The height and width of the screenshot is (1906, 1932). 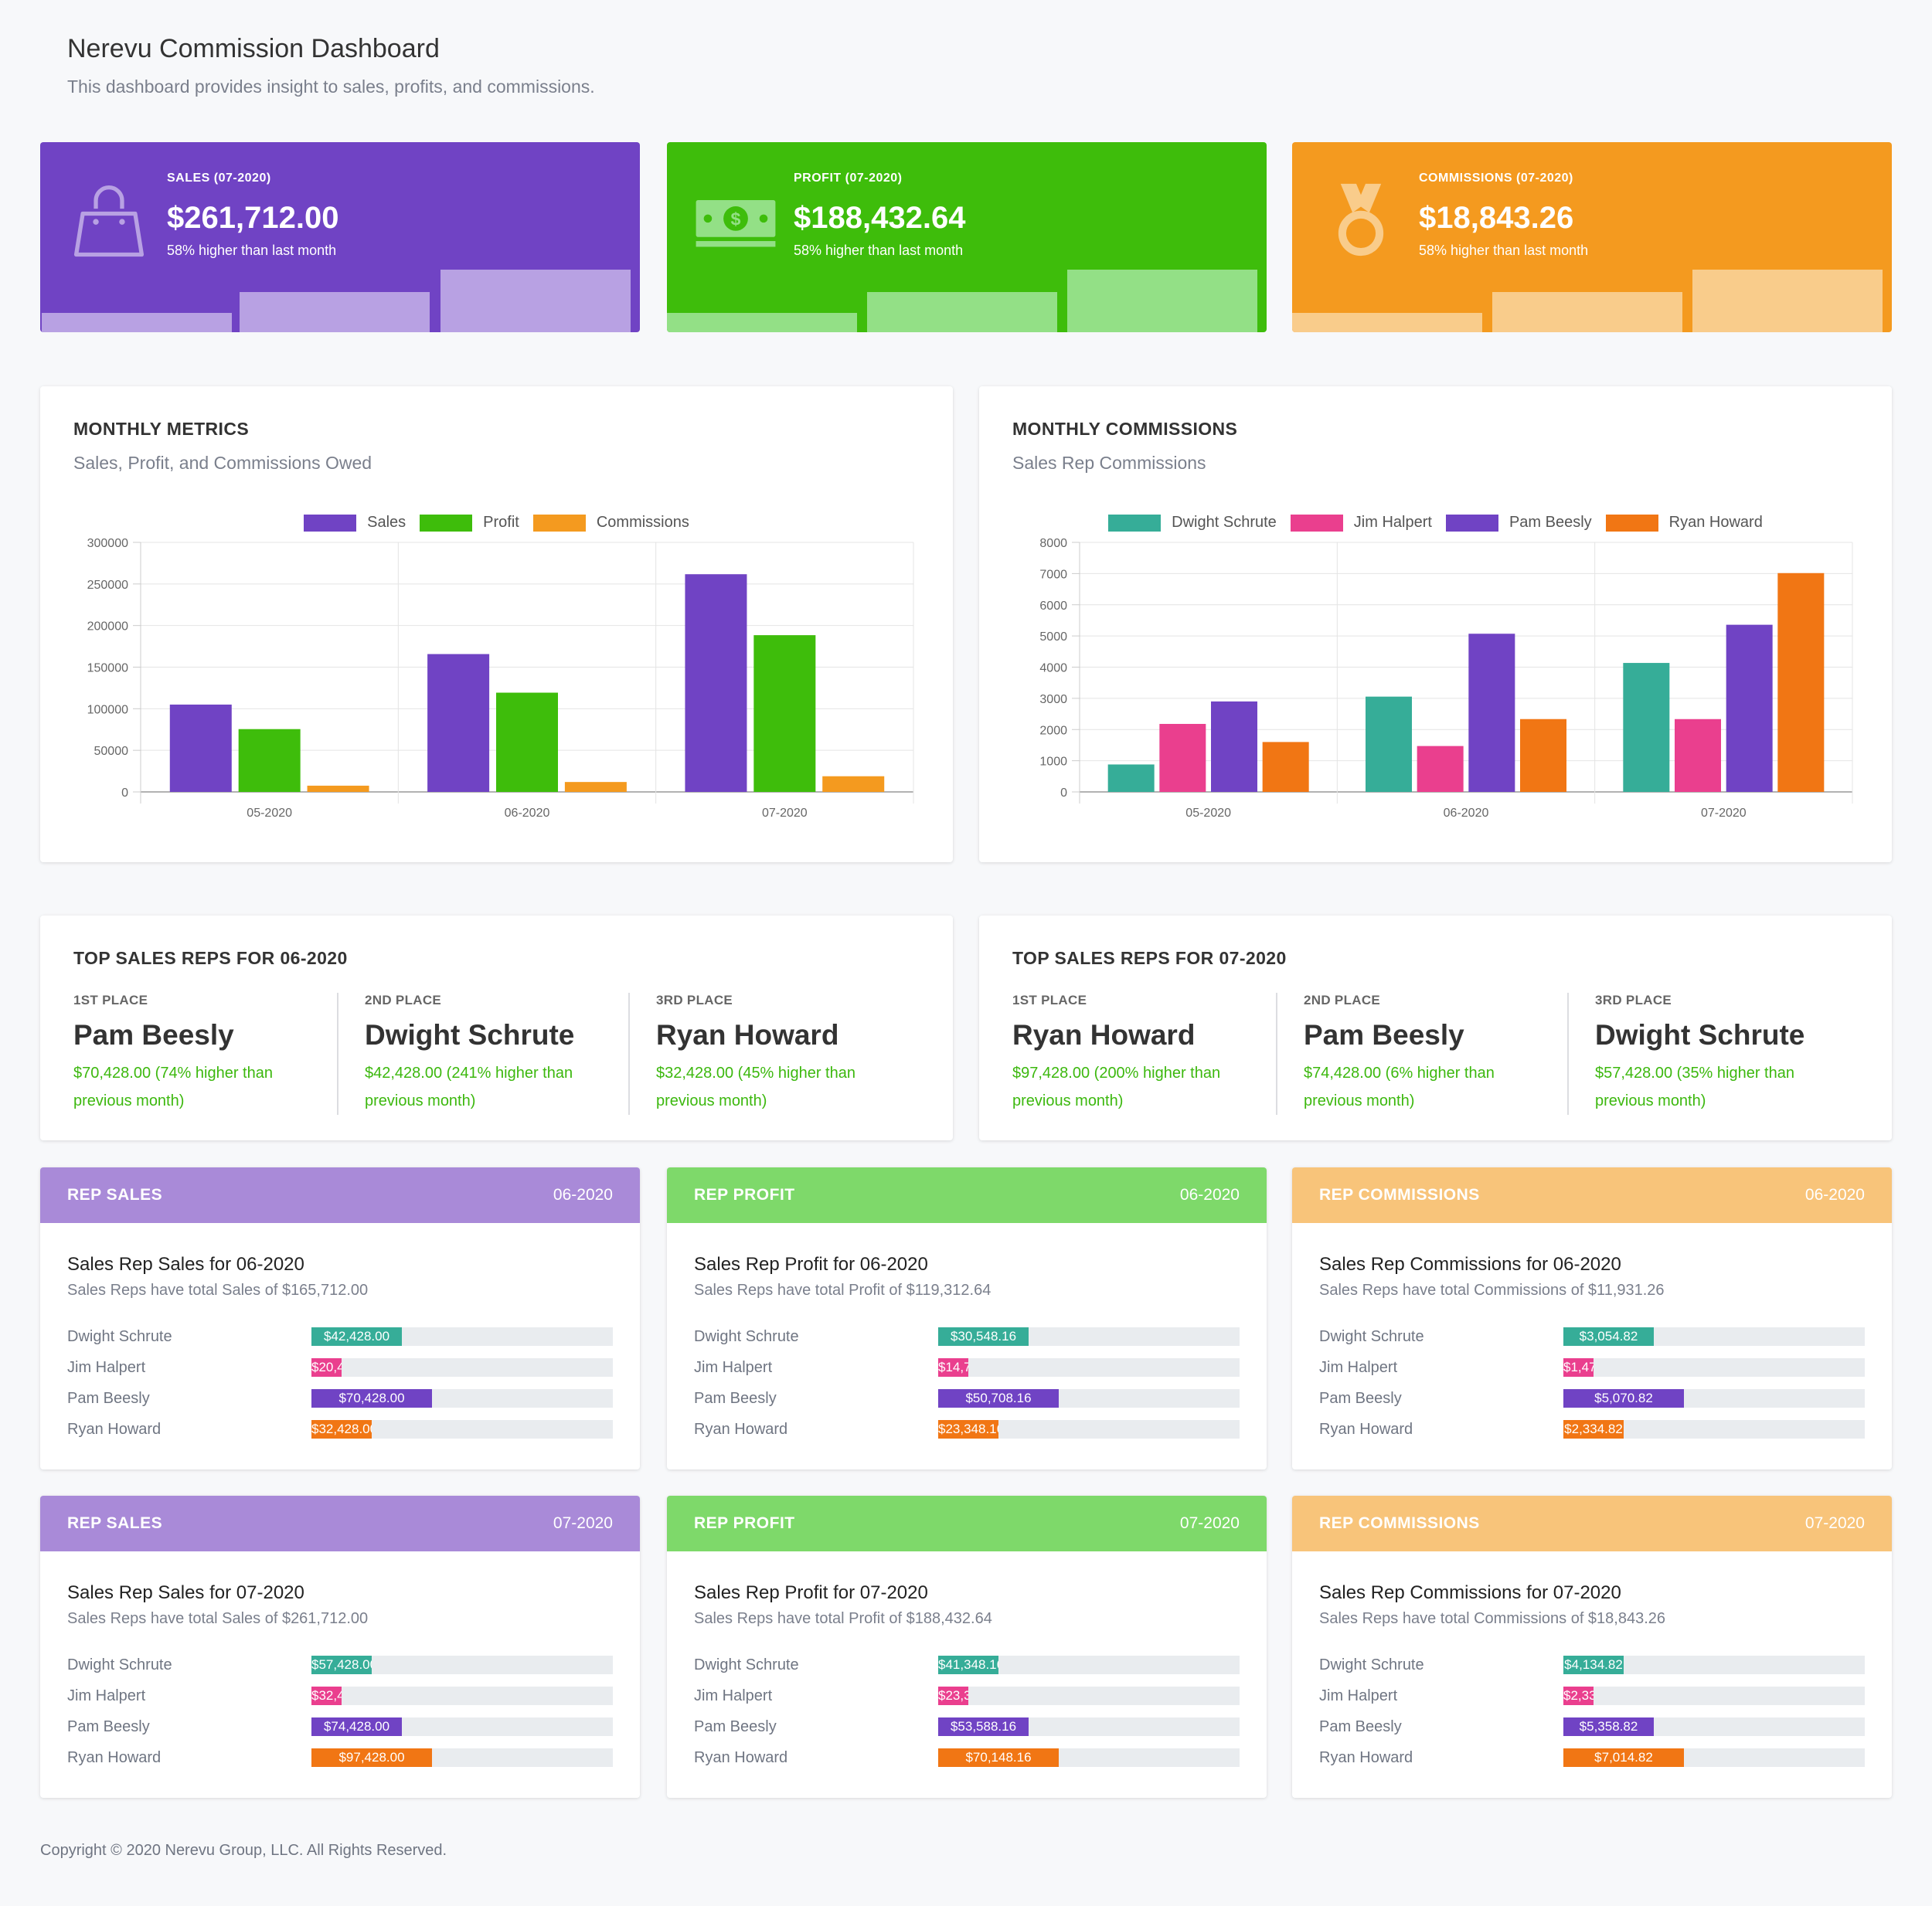 I want to click on bar-pam-beesly, so click(x=1491, y=713).